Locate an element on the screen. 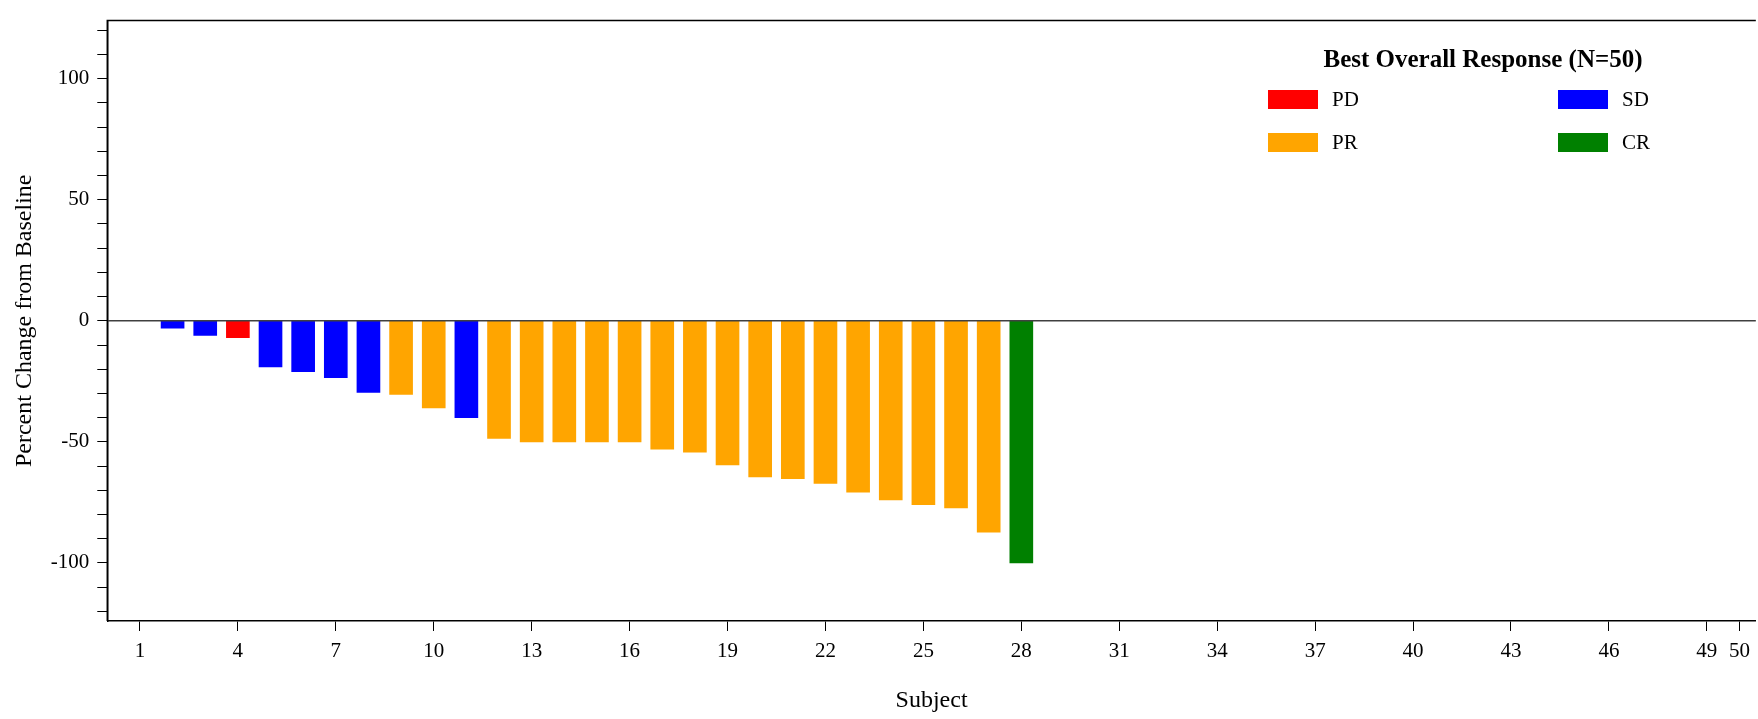 The height and width of the screenshot is (719, 1758). legend-label: CR is located at coordinates (1636, 142).